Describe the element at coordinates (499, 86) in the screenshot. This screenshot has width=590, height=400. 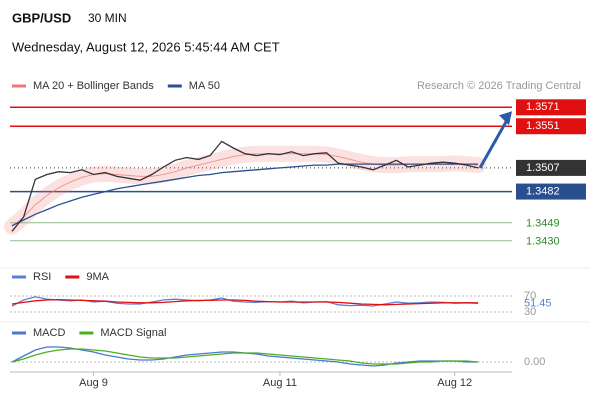
I see `credit: Research © 2026 Trading Central` at that location.